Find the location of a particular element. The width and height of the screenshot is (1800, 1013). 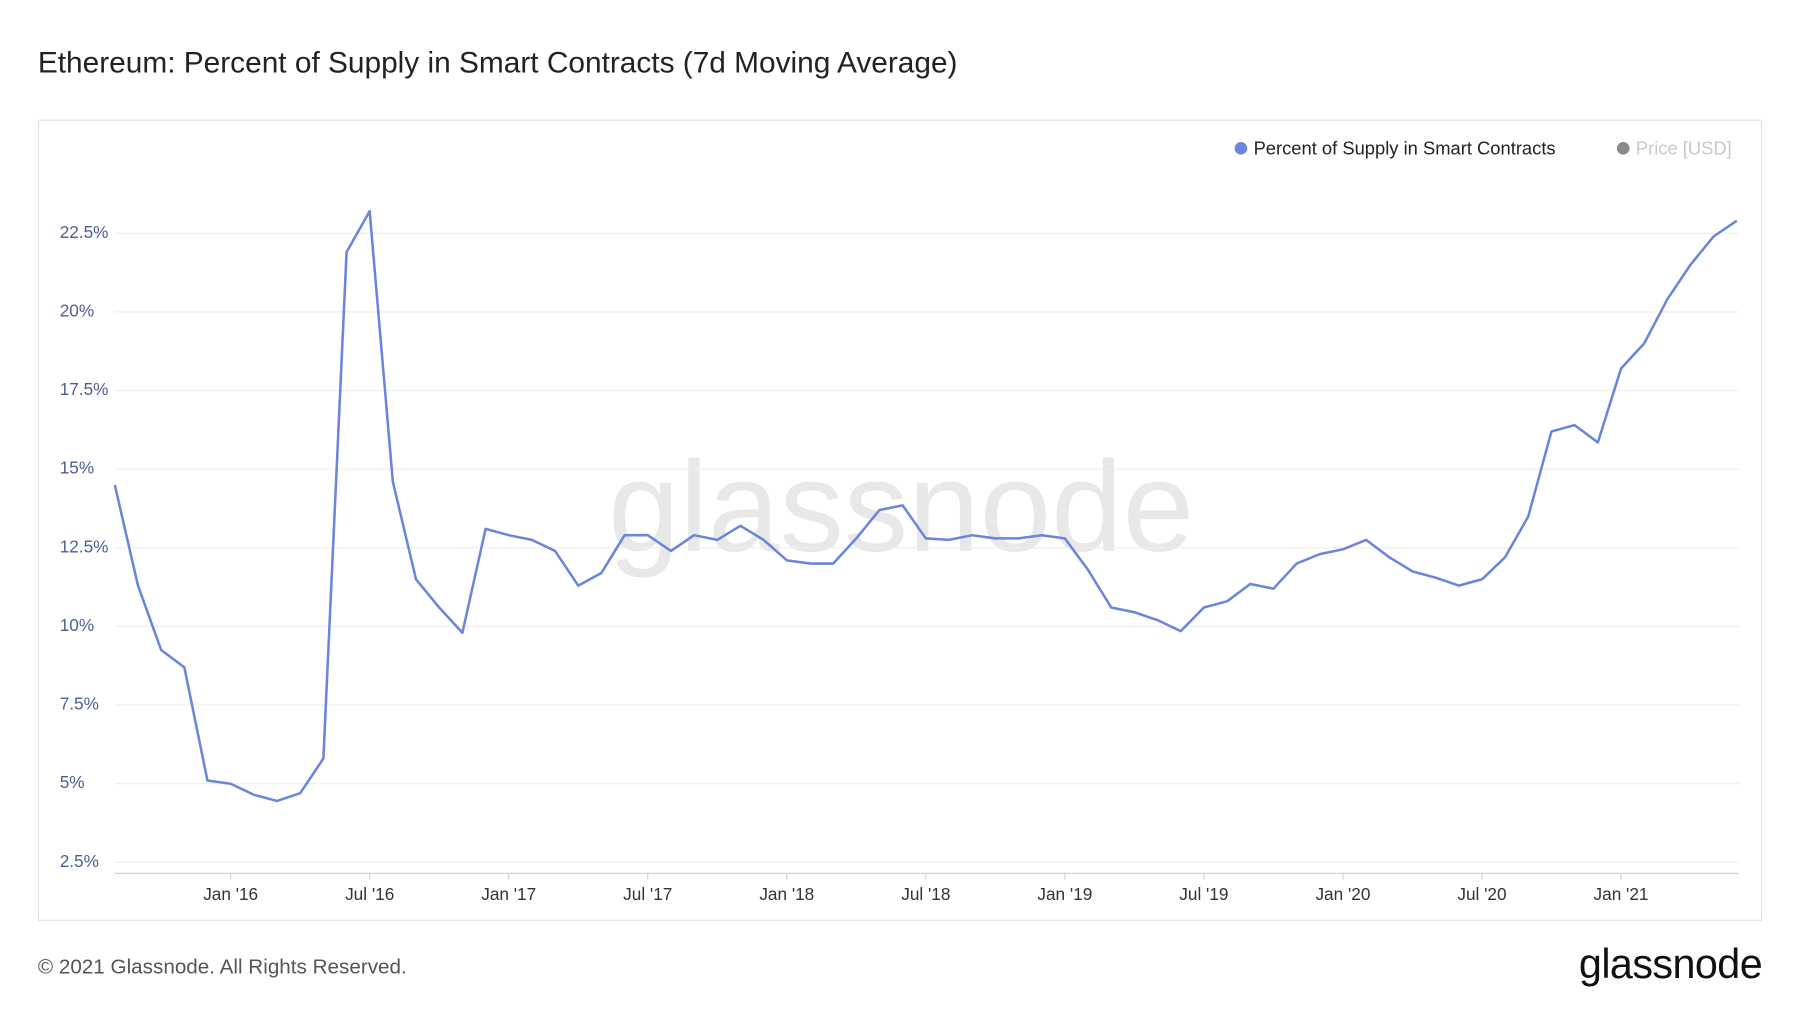

x-tick-label: Jan '16 is located at coordinates (230, 894).